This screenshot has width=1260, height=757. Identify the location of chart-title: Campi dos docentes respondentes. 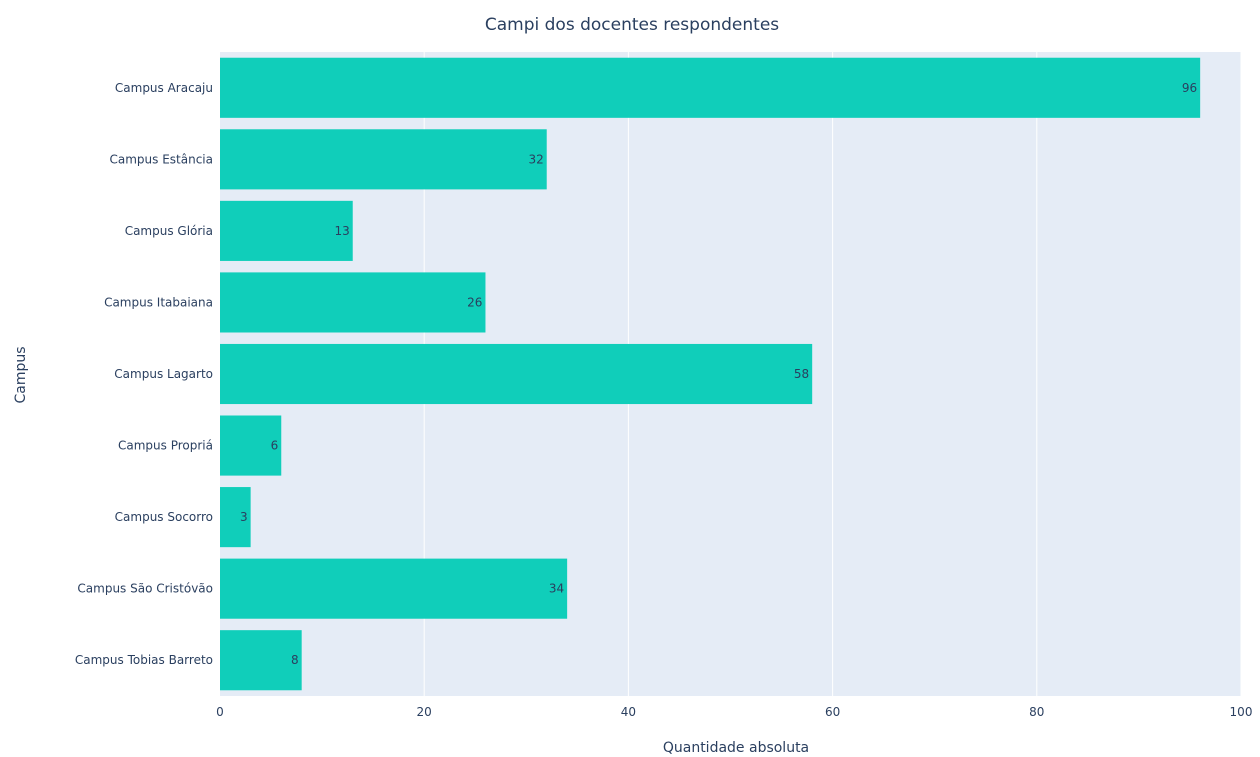
(632, 25).